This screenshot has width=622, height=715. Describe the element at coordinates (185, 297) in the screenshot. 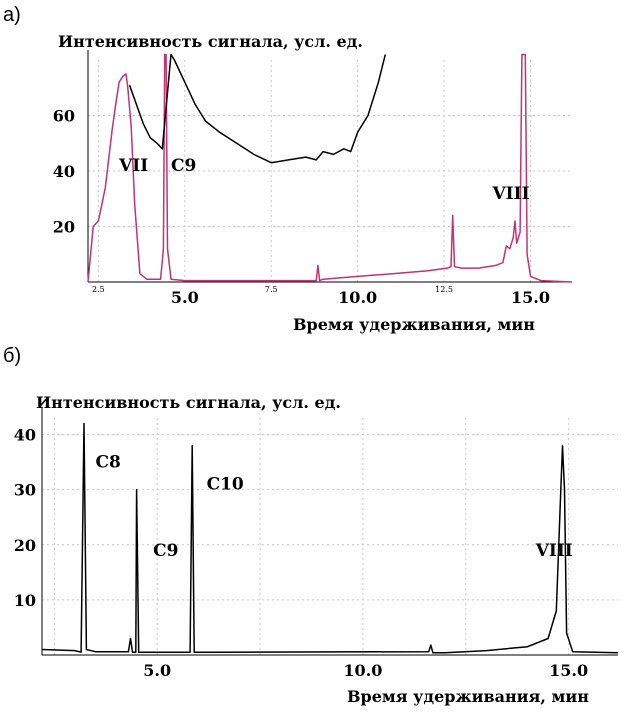

I see `panel-a-x-tick-label: 5.0` at that location.